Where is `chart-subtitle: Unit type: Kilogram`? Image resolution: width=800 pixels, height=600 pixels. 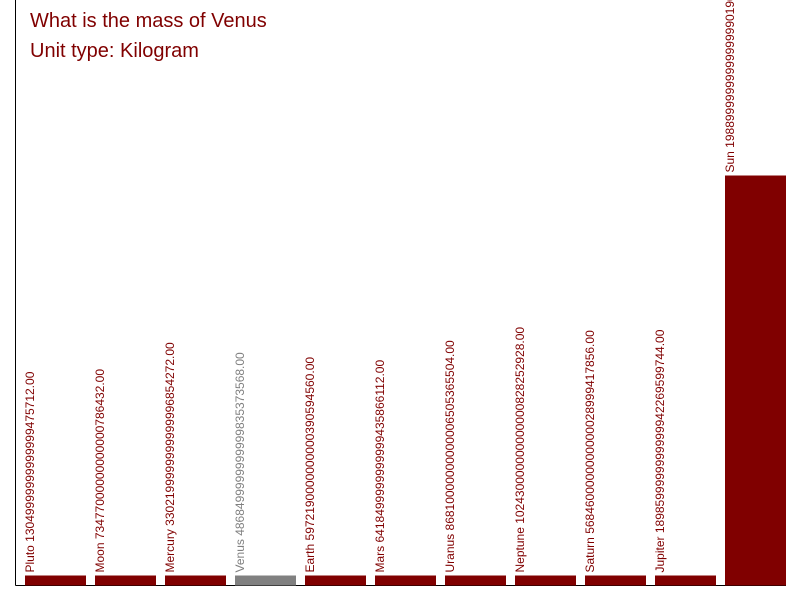
chart-subtitle: Unit type: Kilogram is located at coordinates (114, 51).